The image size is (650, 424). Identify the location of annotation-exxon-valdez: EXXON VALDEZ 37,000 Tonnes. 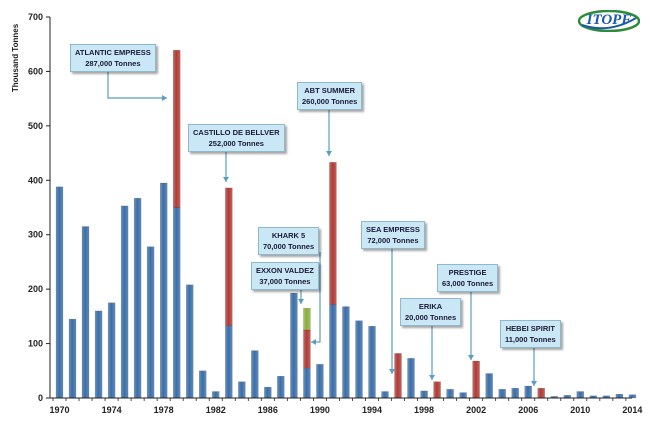
(285, 276).